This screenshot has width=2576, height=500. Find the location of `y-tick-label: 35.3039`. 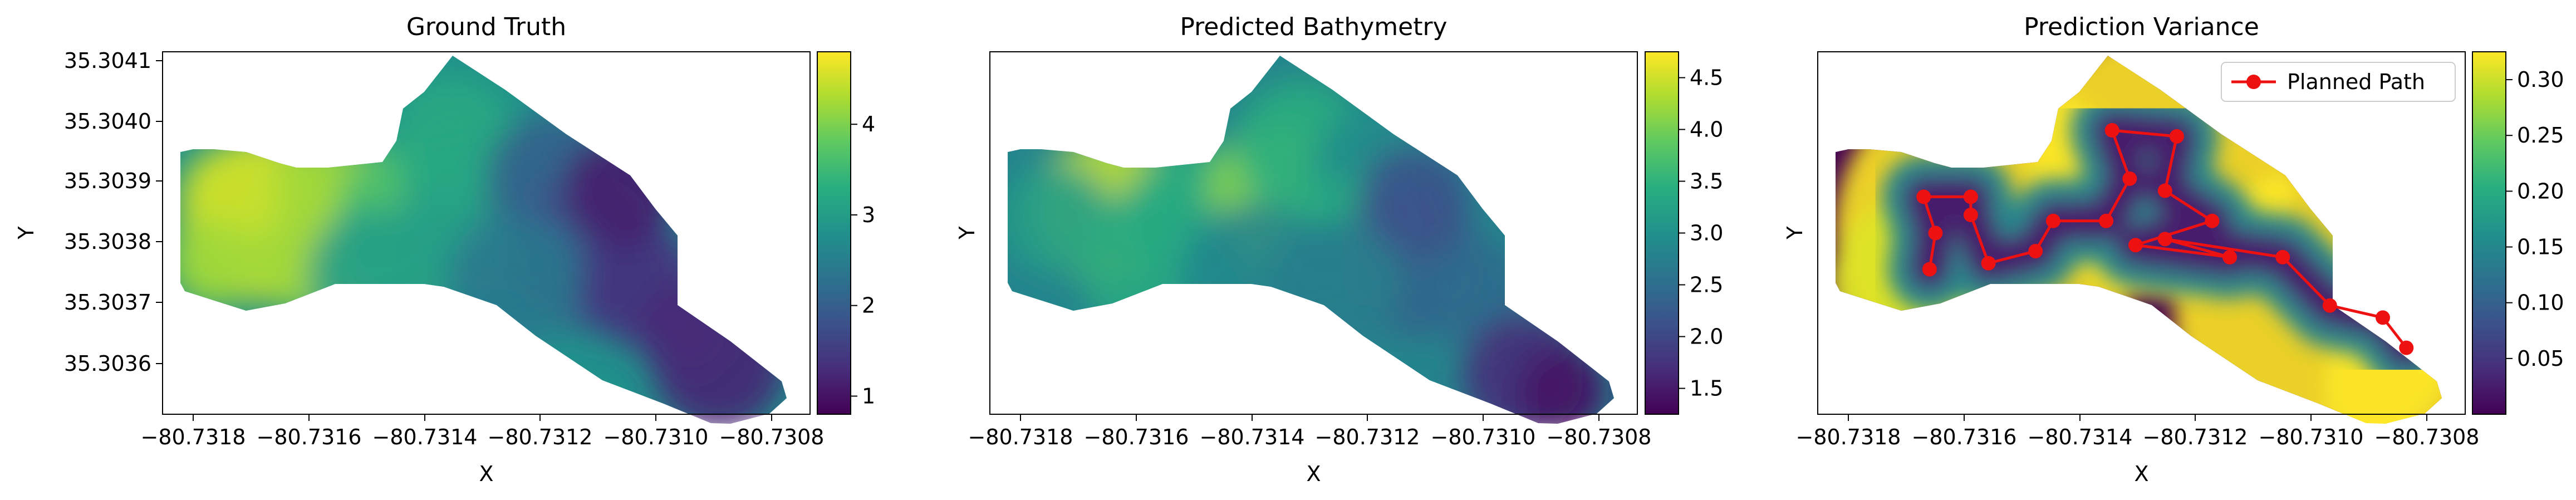

y-tick-label: 35.3039 is located at coordinates (107, 181).